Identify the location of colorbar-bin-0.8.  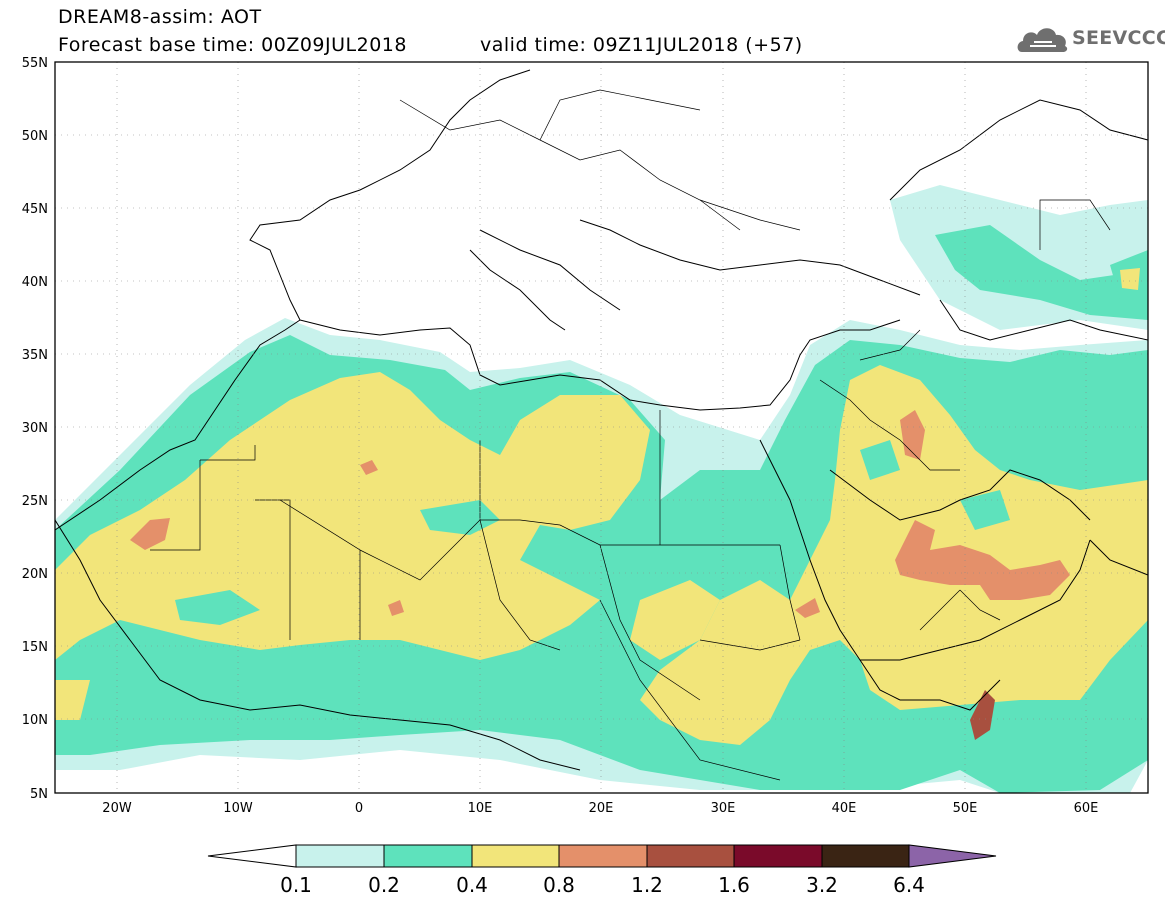
(603, 856).